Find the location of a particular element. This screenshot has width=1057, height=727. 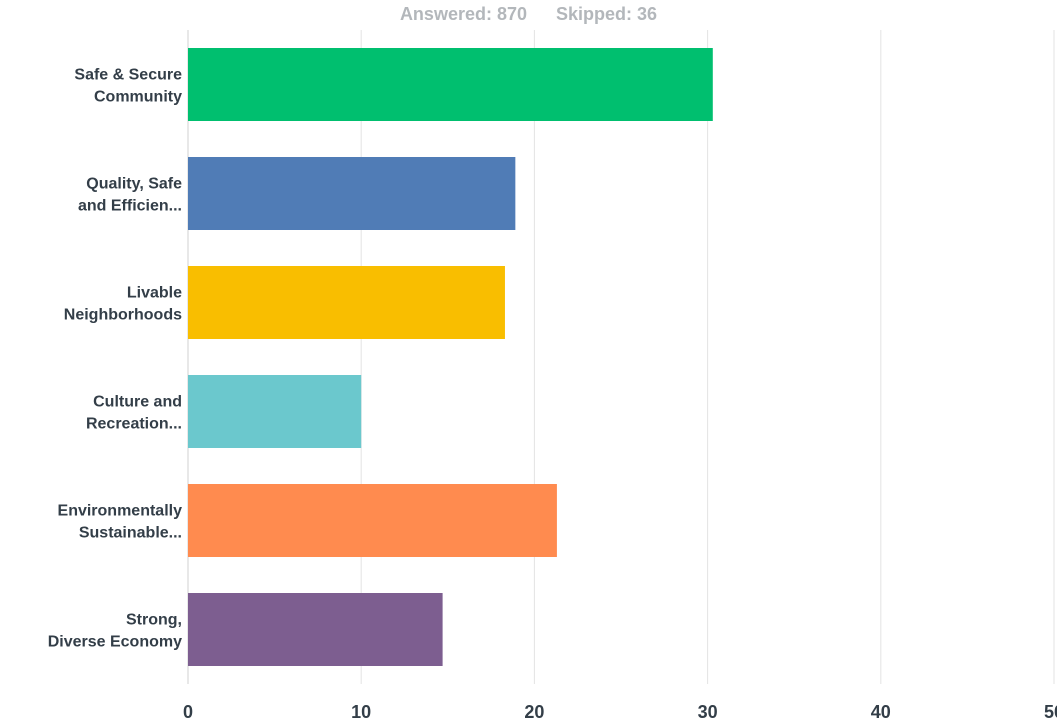

x-tick-label: 30 is located at coordinates (708, 712).